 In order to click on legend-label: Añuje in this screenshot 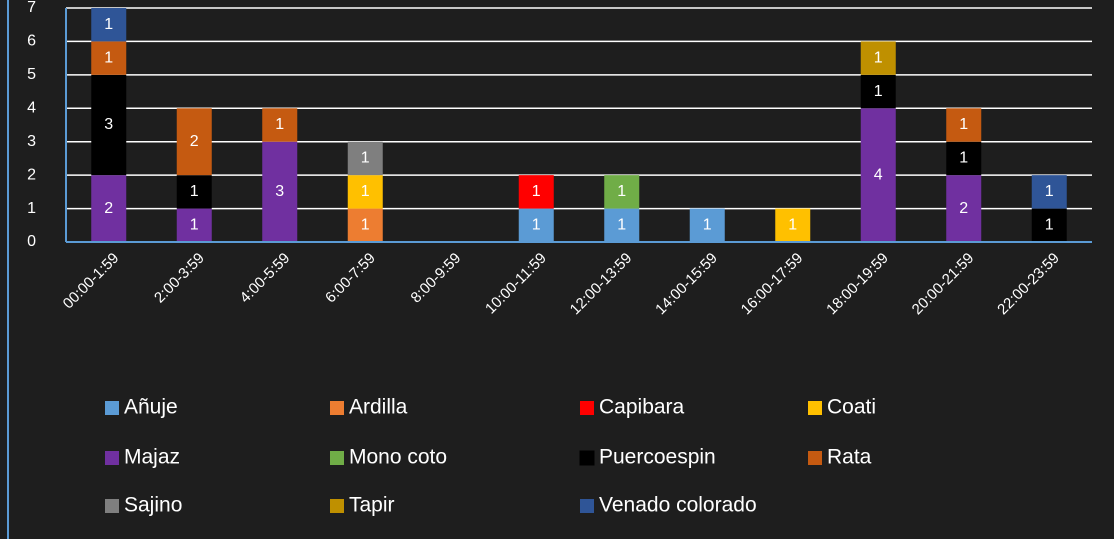, I will do `click(151, 407)`.